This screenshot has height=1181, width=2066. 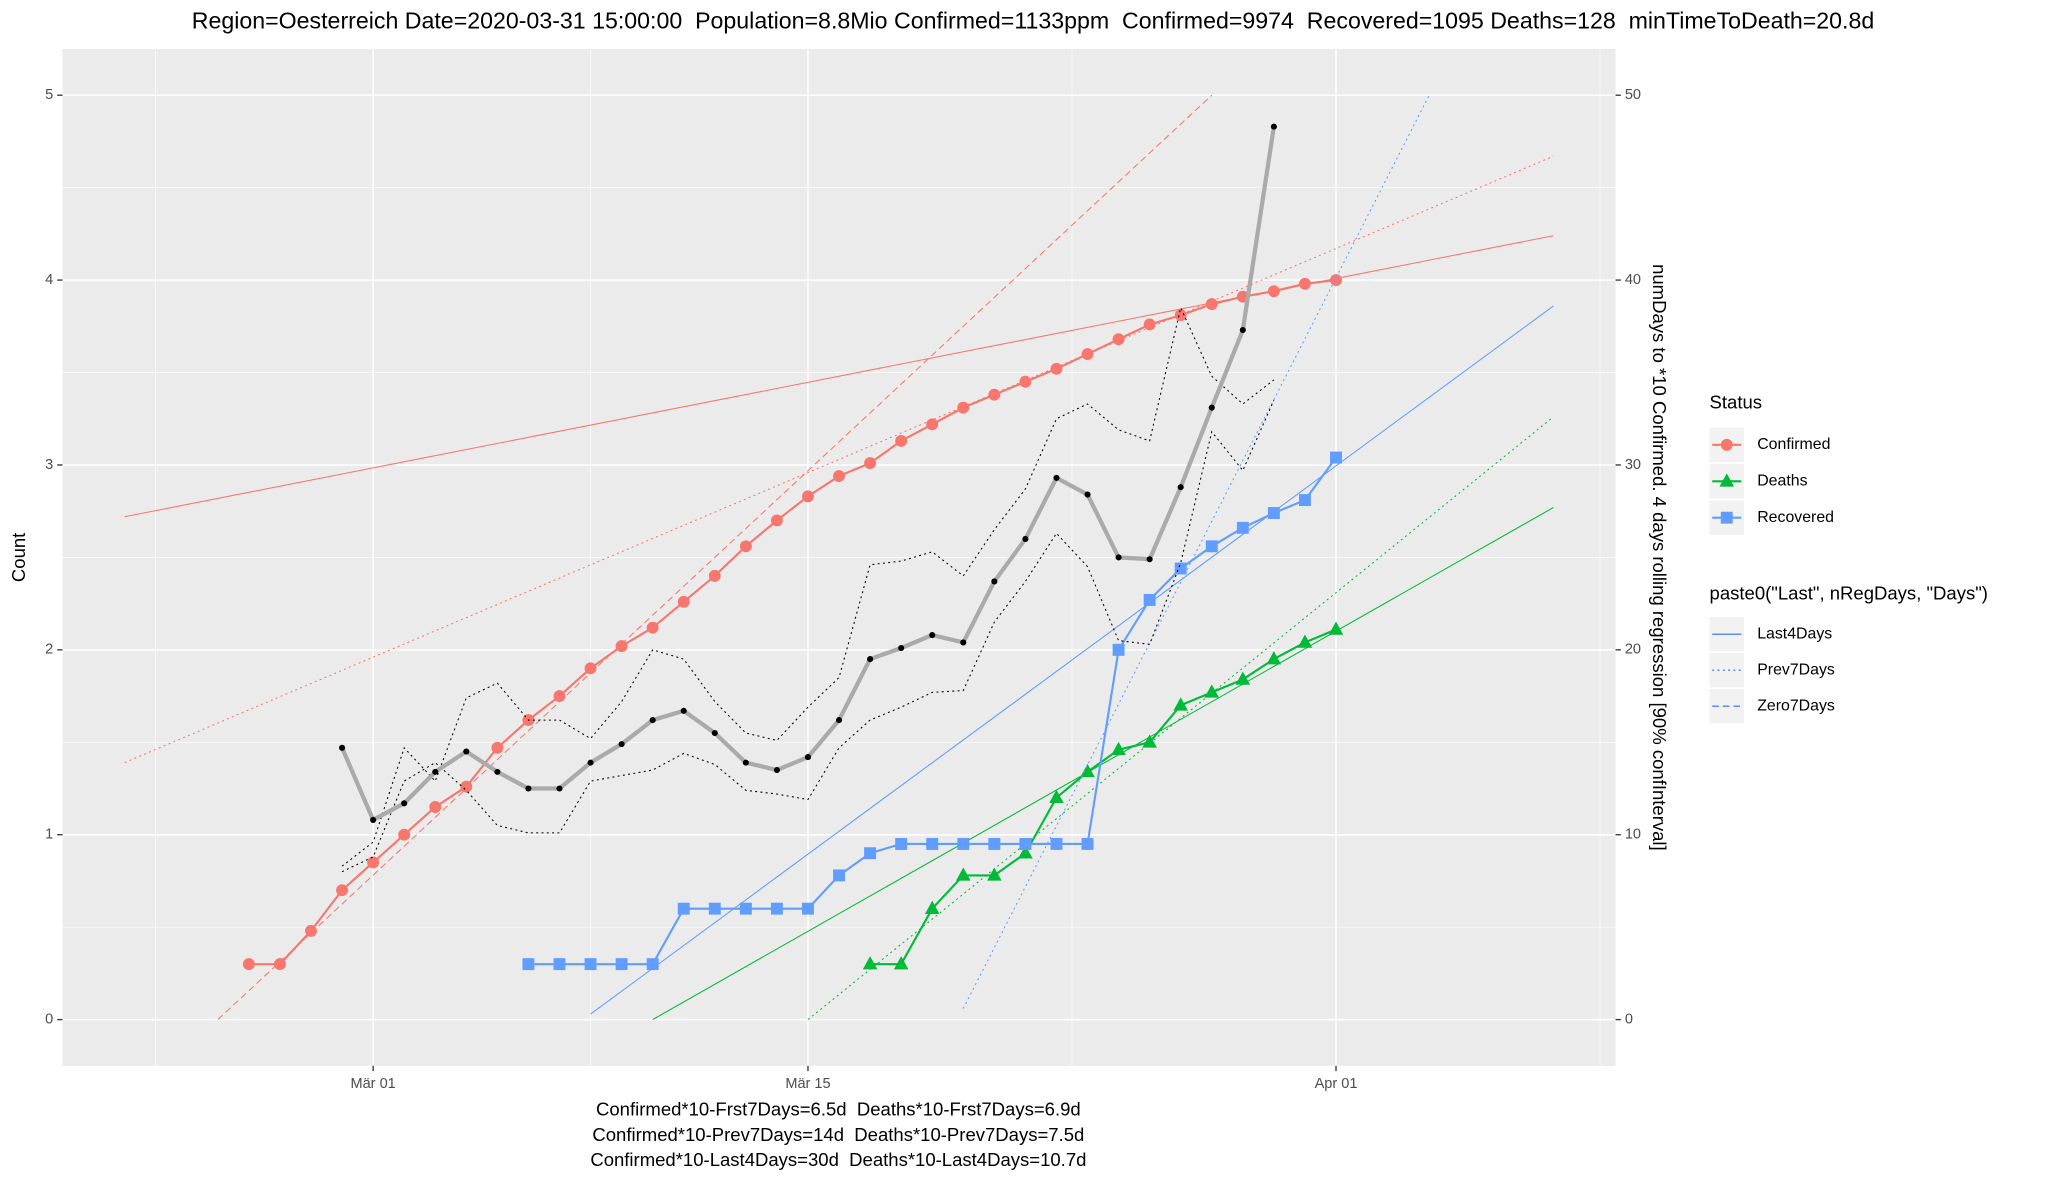 I want to click on y2-tick-label: 0, so click(x=1629, y=1019).